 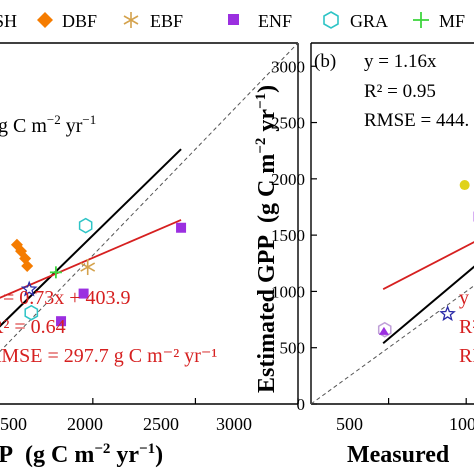 I want to click on legend-label-enf: ENF, so click(x=275, y=21).